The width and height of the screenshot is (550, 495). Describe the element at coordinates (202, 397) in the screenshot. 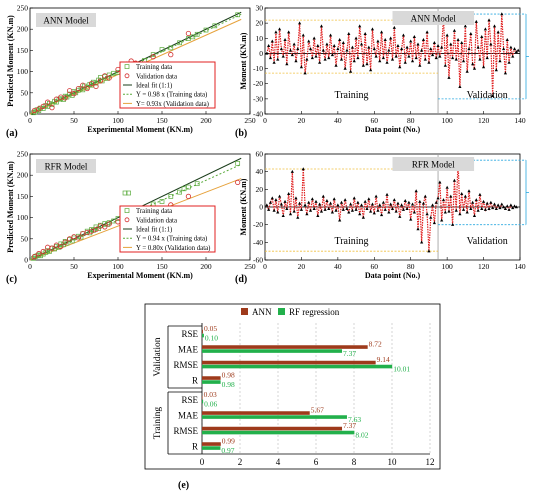

I see `bar-ann` at that location.